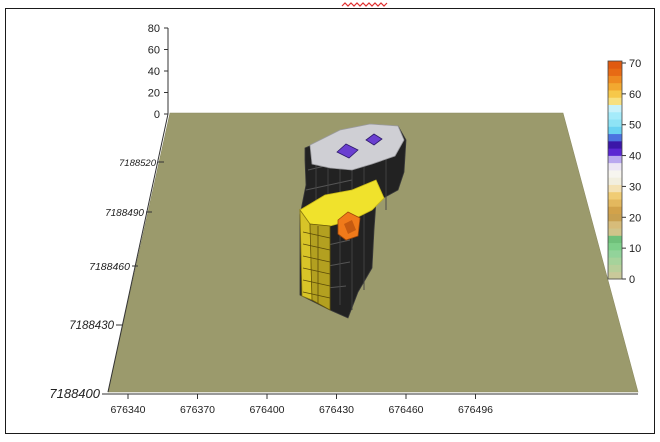  What do you see at coordinates (353, 221) in the screenshot?
I see `ore-body-model` at bounding box center [353, 221].